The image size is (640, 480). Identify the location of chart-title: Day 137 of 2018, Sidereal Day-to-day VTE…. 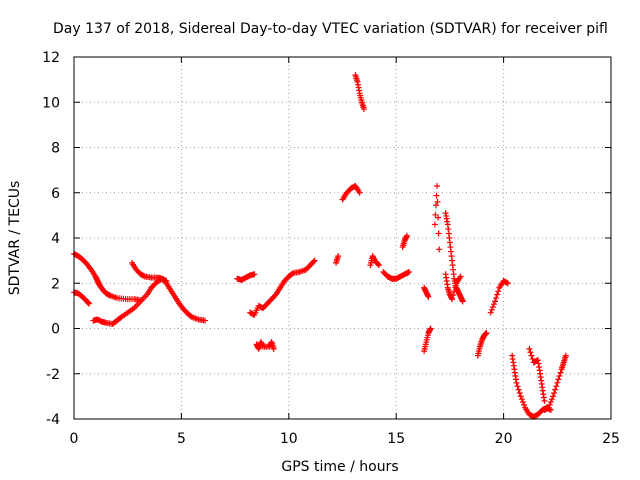
(330, 29).